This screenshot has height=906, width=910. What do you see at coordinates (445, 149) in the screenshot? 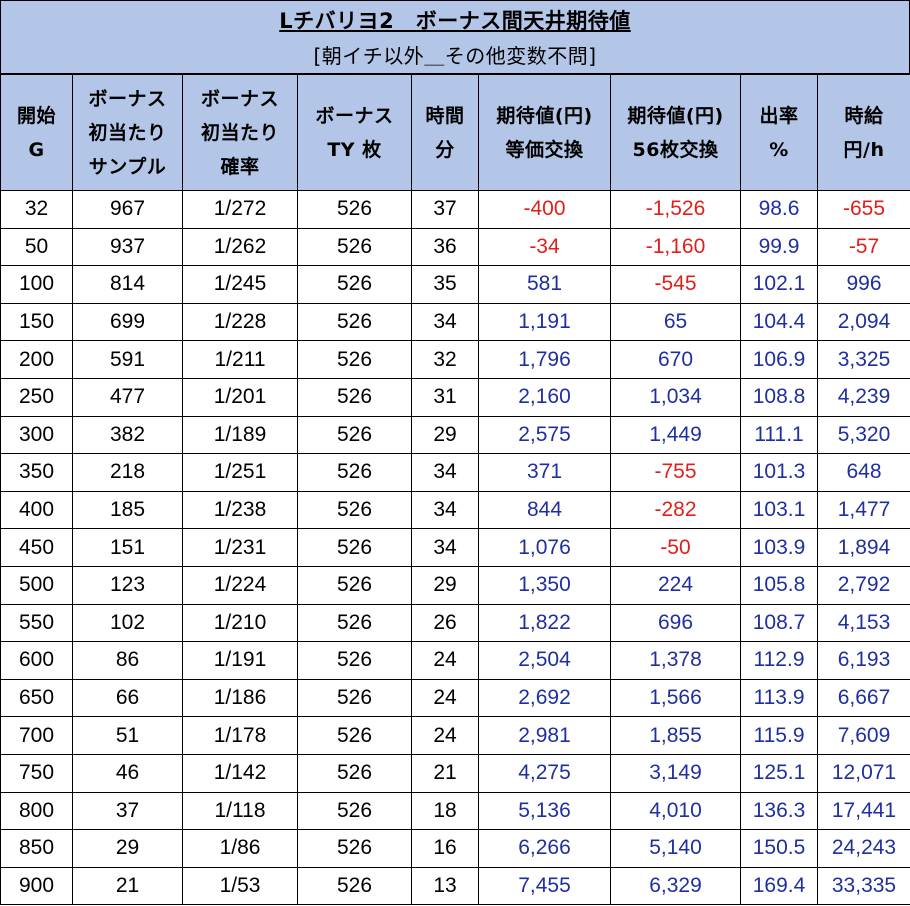
I see `column-header-line: 分` at bounding box center [445, 149].